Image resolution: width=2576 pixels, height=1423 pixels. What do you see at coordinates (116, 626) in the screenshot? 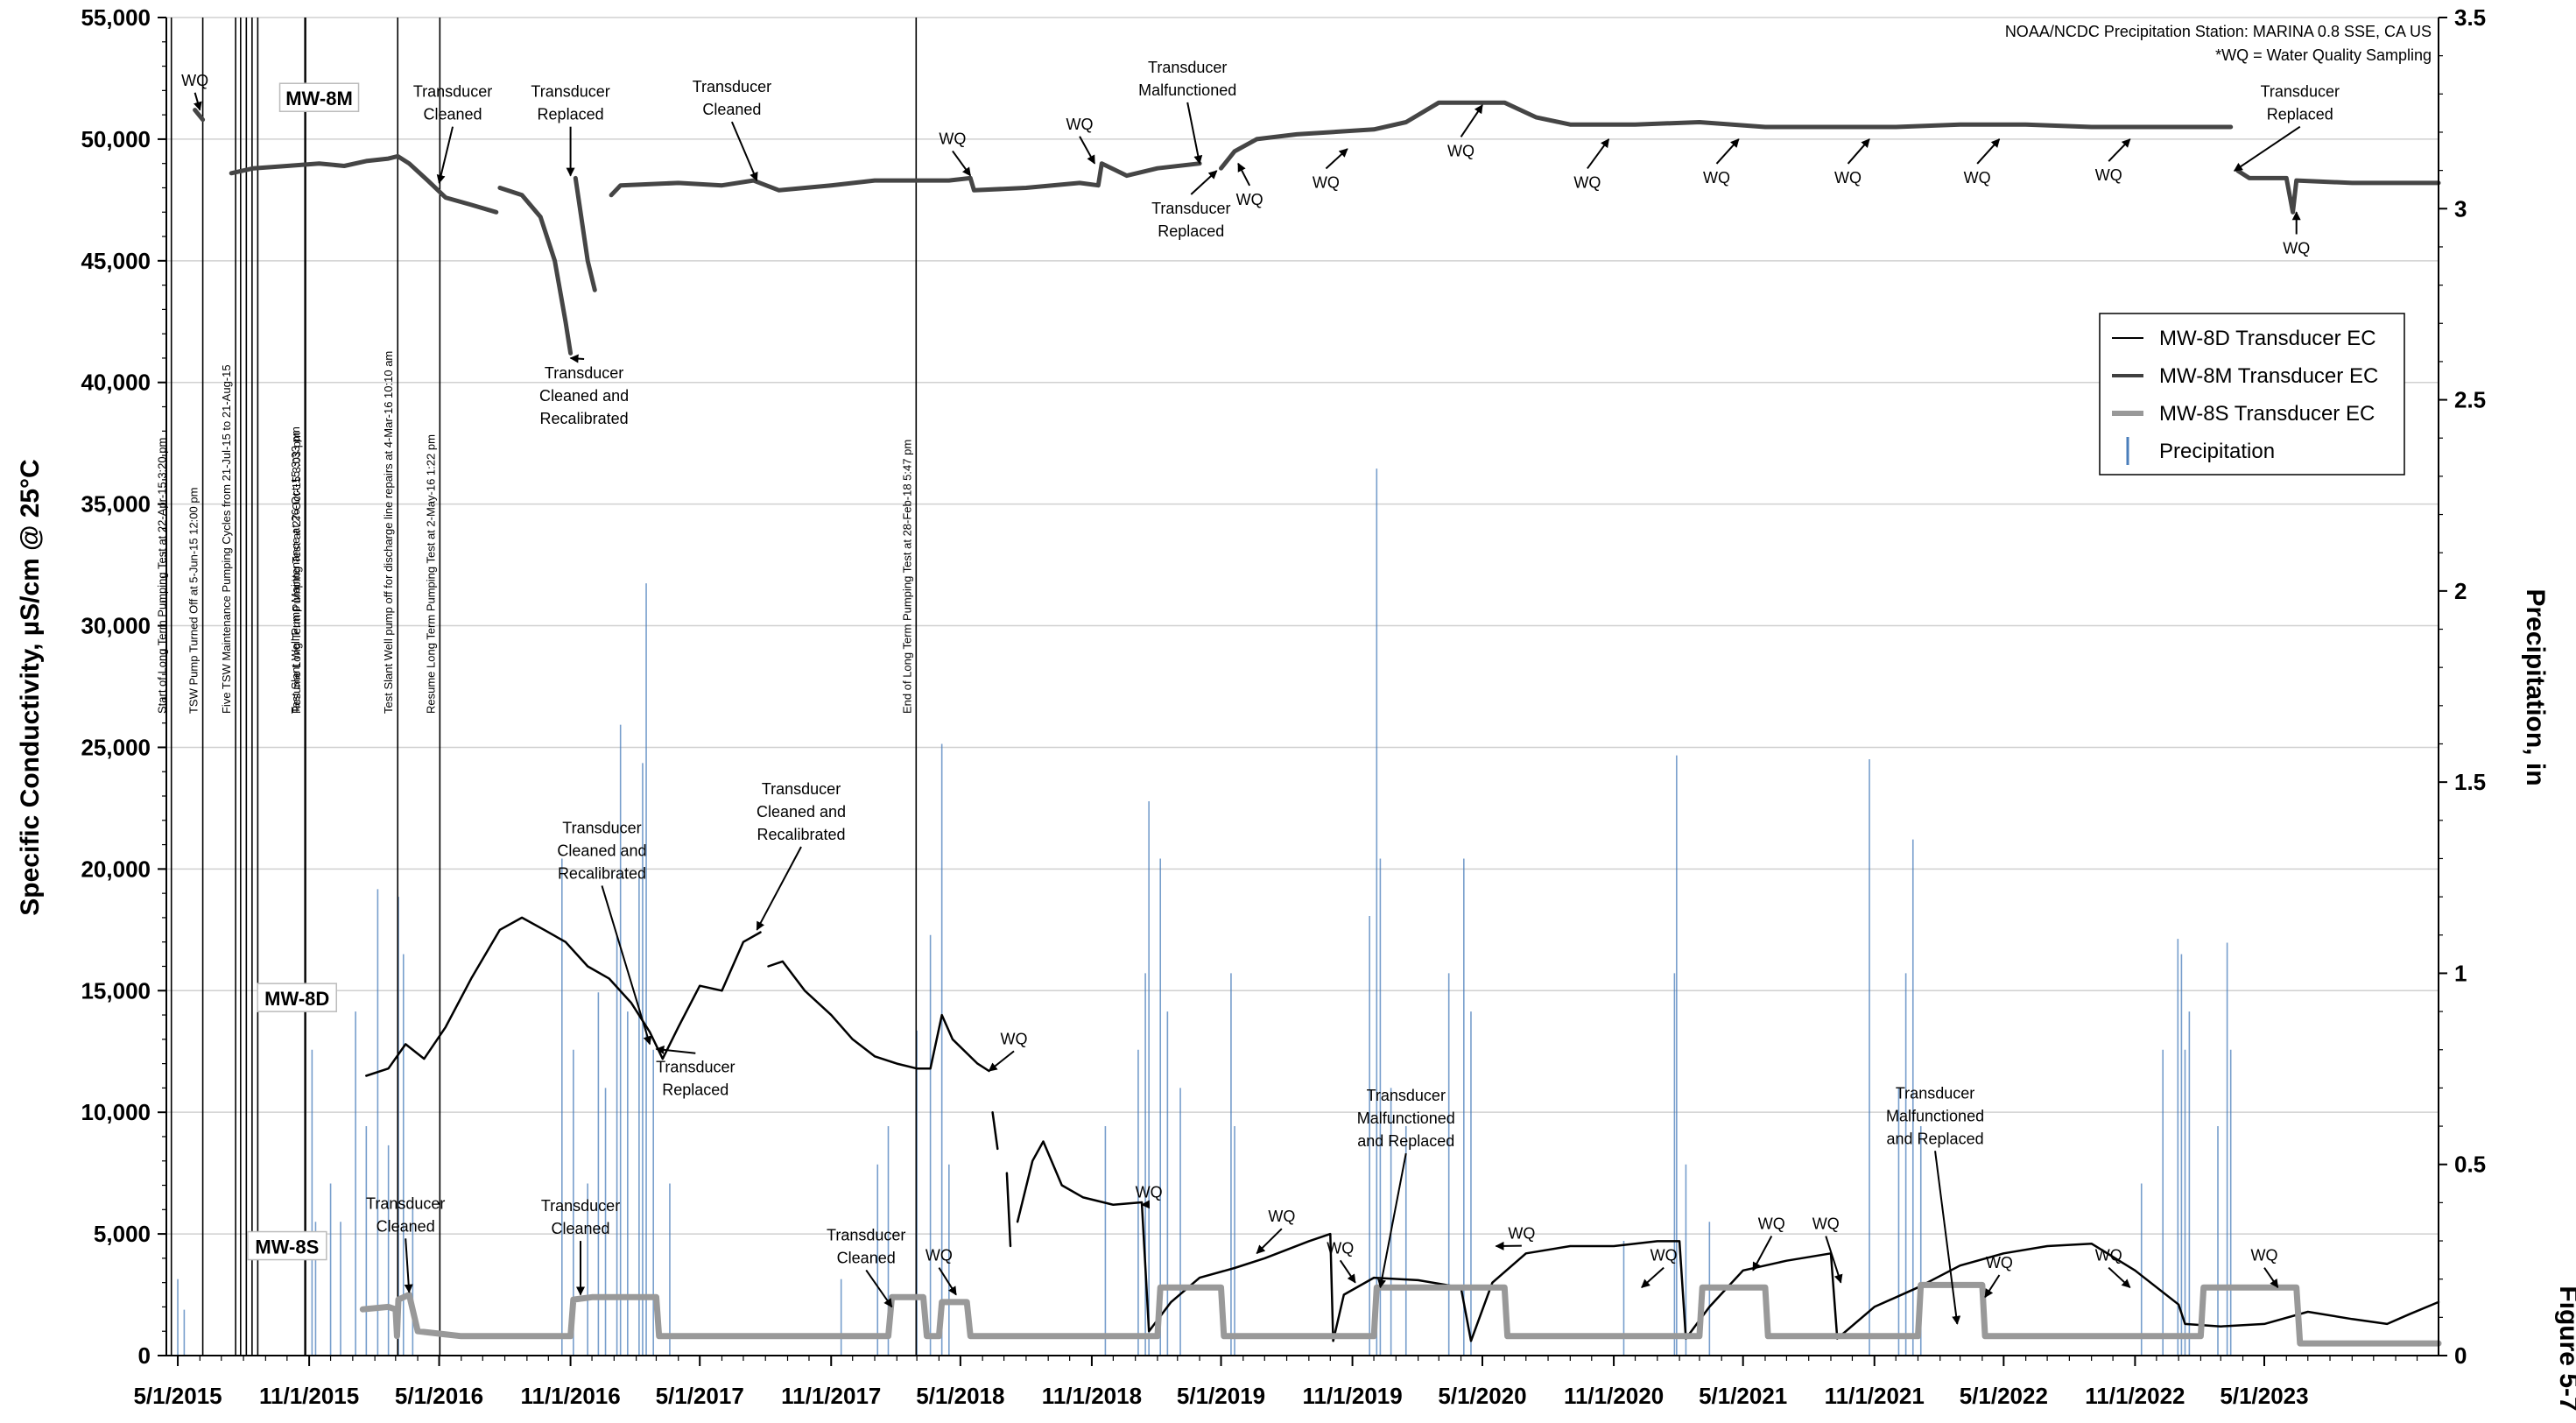
I see `y-tick-label: 30,000` at bounding box center [116, 626].